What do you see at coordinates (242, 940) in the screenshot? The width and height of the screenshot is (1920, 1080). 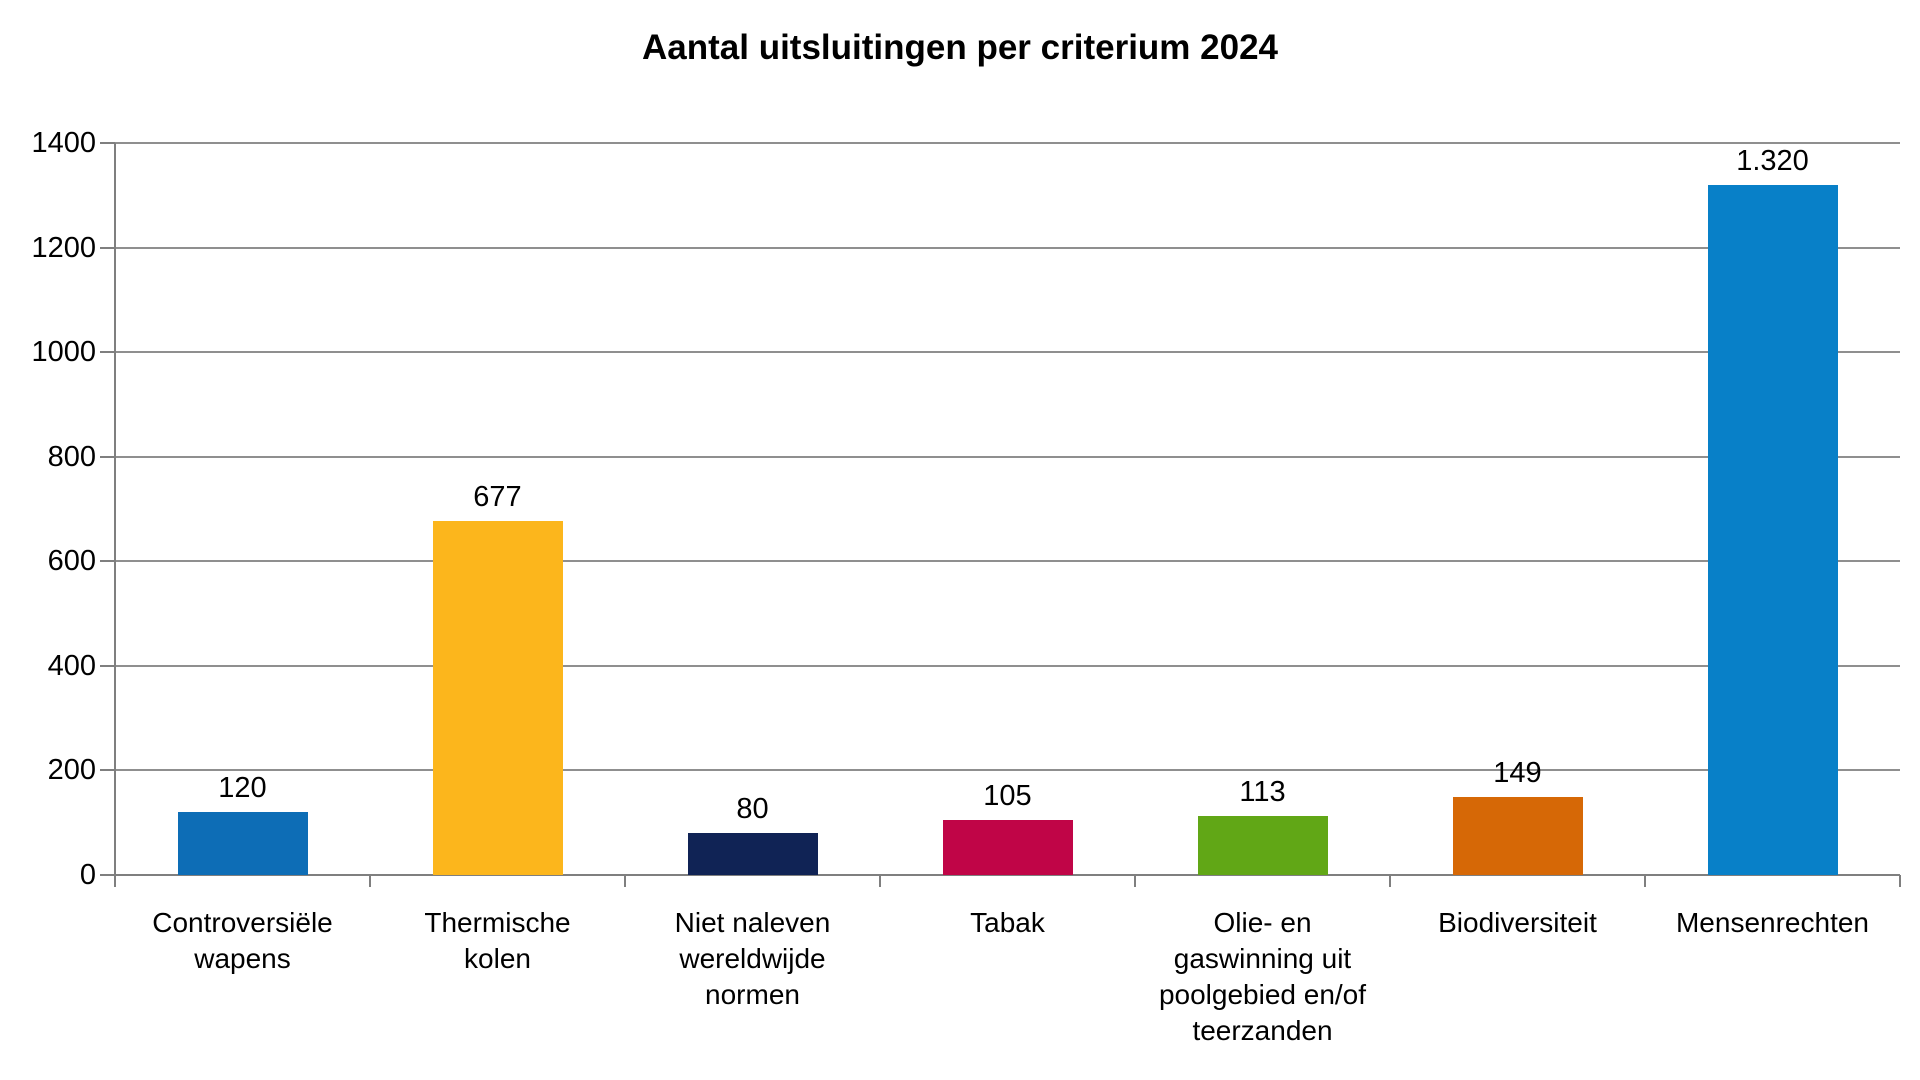 I see `x-axis-category-label-1: Controversiële wapens` at bounding box center [242, 940].